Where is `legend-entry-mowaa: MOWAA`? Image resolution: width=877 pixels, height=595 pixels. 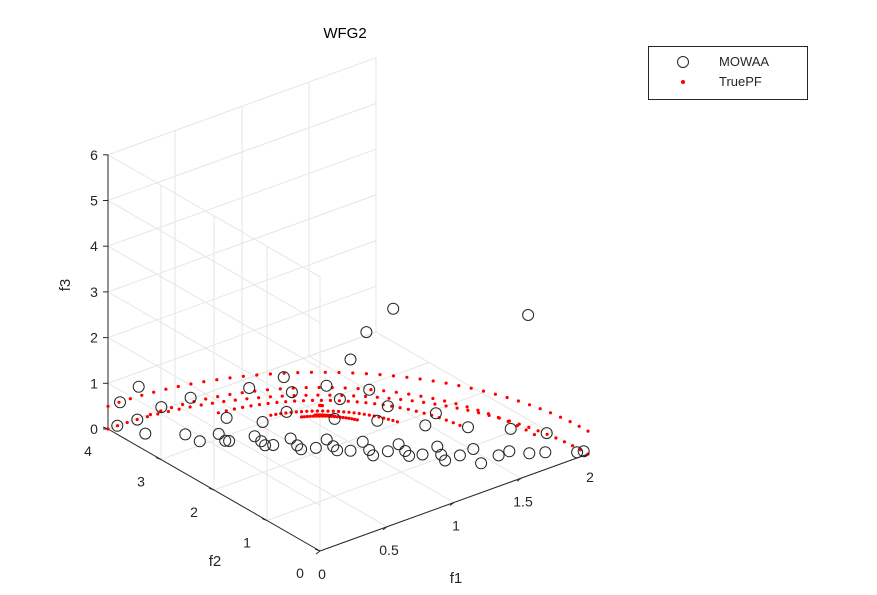
legend-entry-mowaa: MOWAA is located at coordinates (728, 62).